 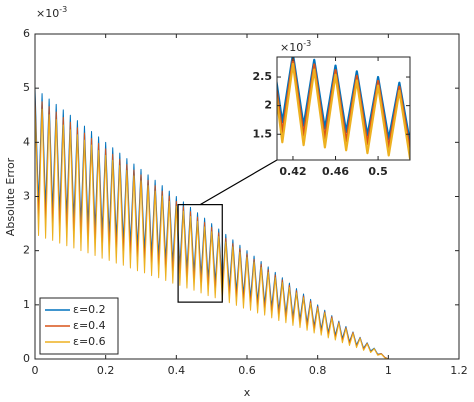 I want to click on axes-box, so click(x=343, y=108).